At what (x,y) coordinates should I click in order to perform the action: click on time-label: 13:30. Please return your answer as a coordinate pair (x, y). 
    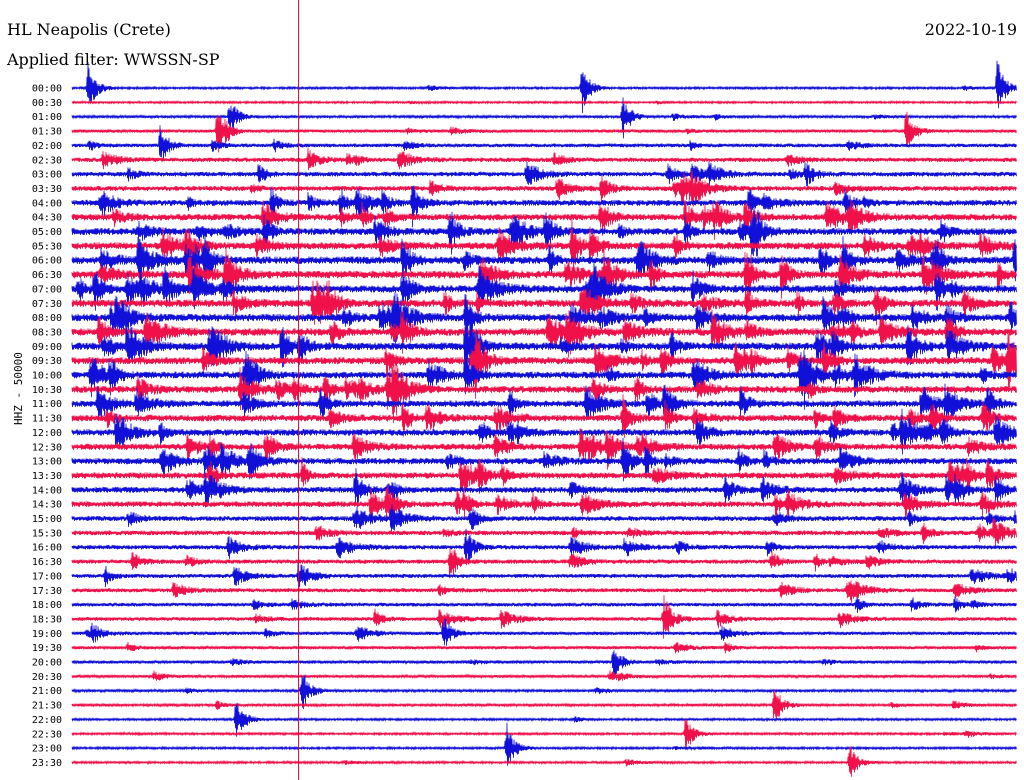
    Looking at the image, I should click on (47, 476).